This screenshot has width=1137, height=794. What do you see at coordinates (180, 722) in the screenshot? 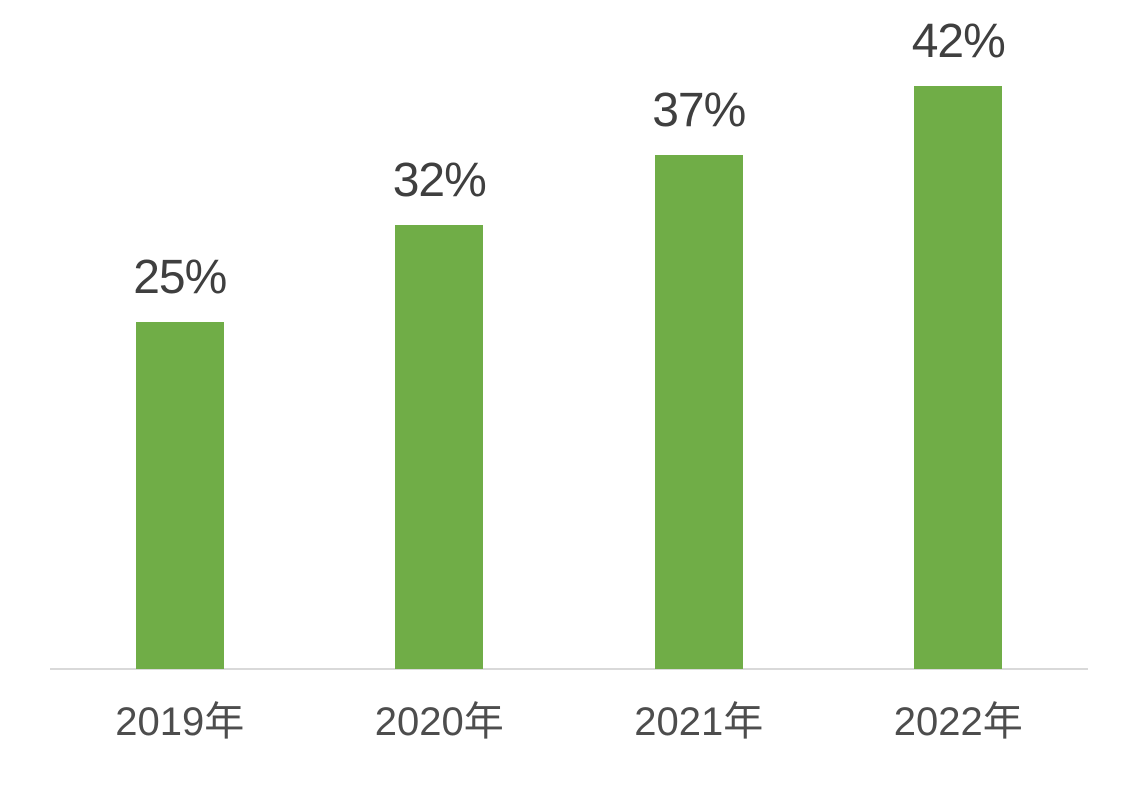
I see `x-tick-label: 2019年` at bounding box center [180, 722].